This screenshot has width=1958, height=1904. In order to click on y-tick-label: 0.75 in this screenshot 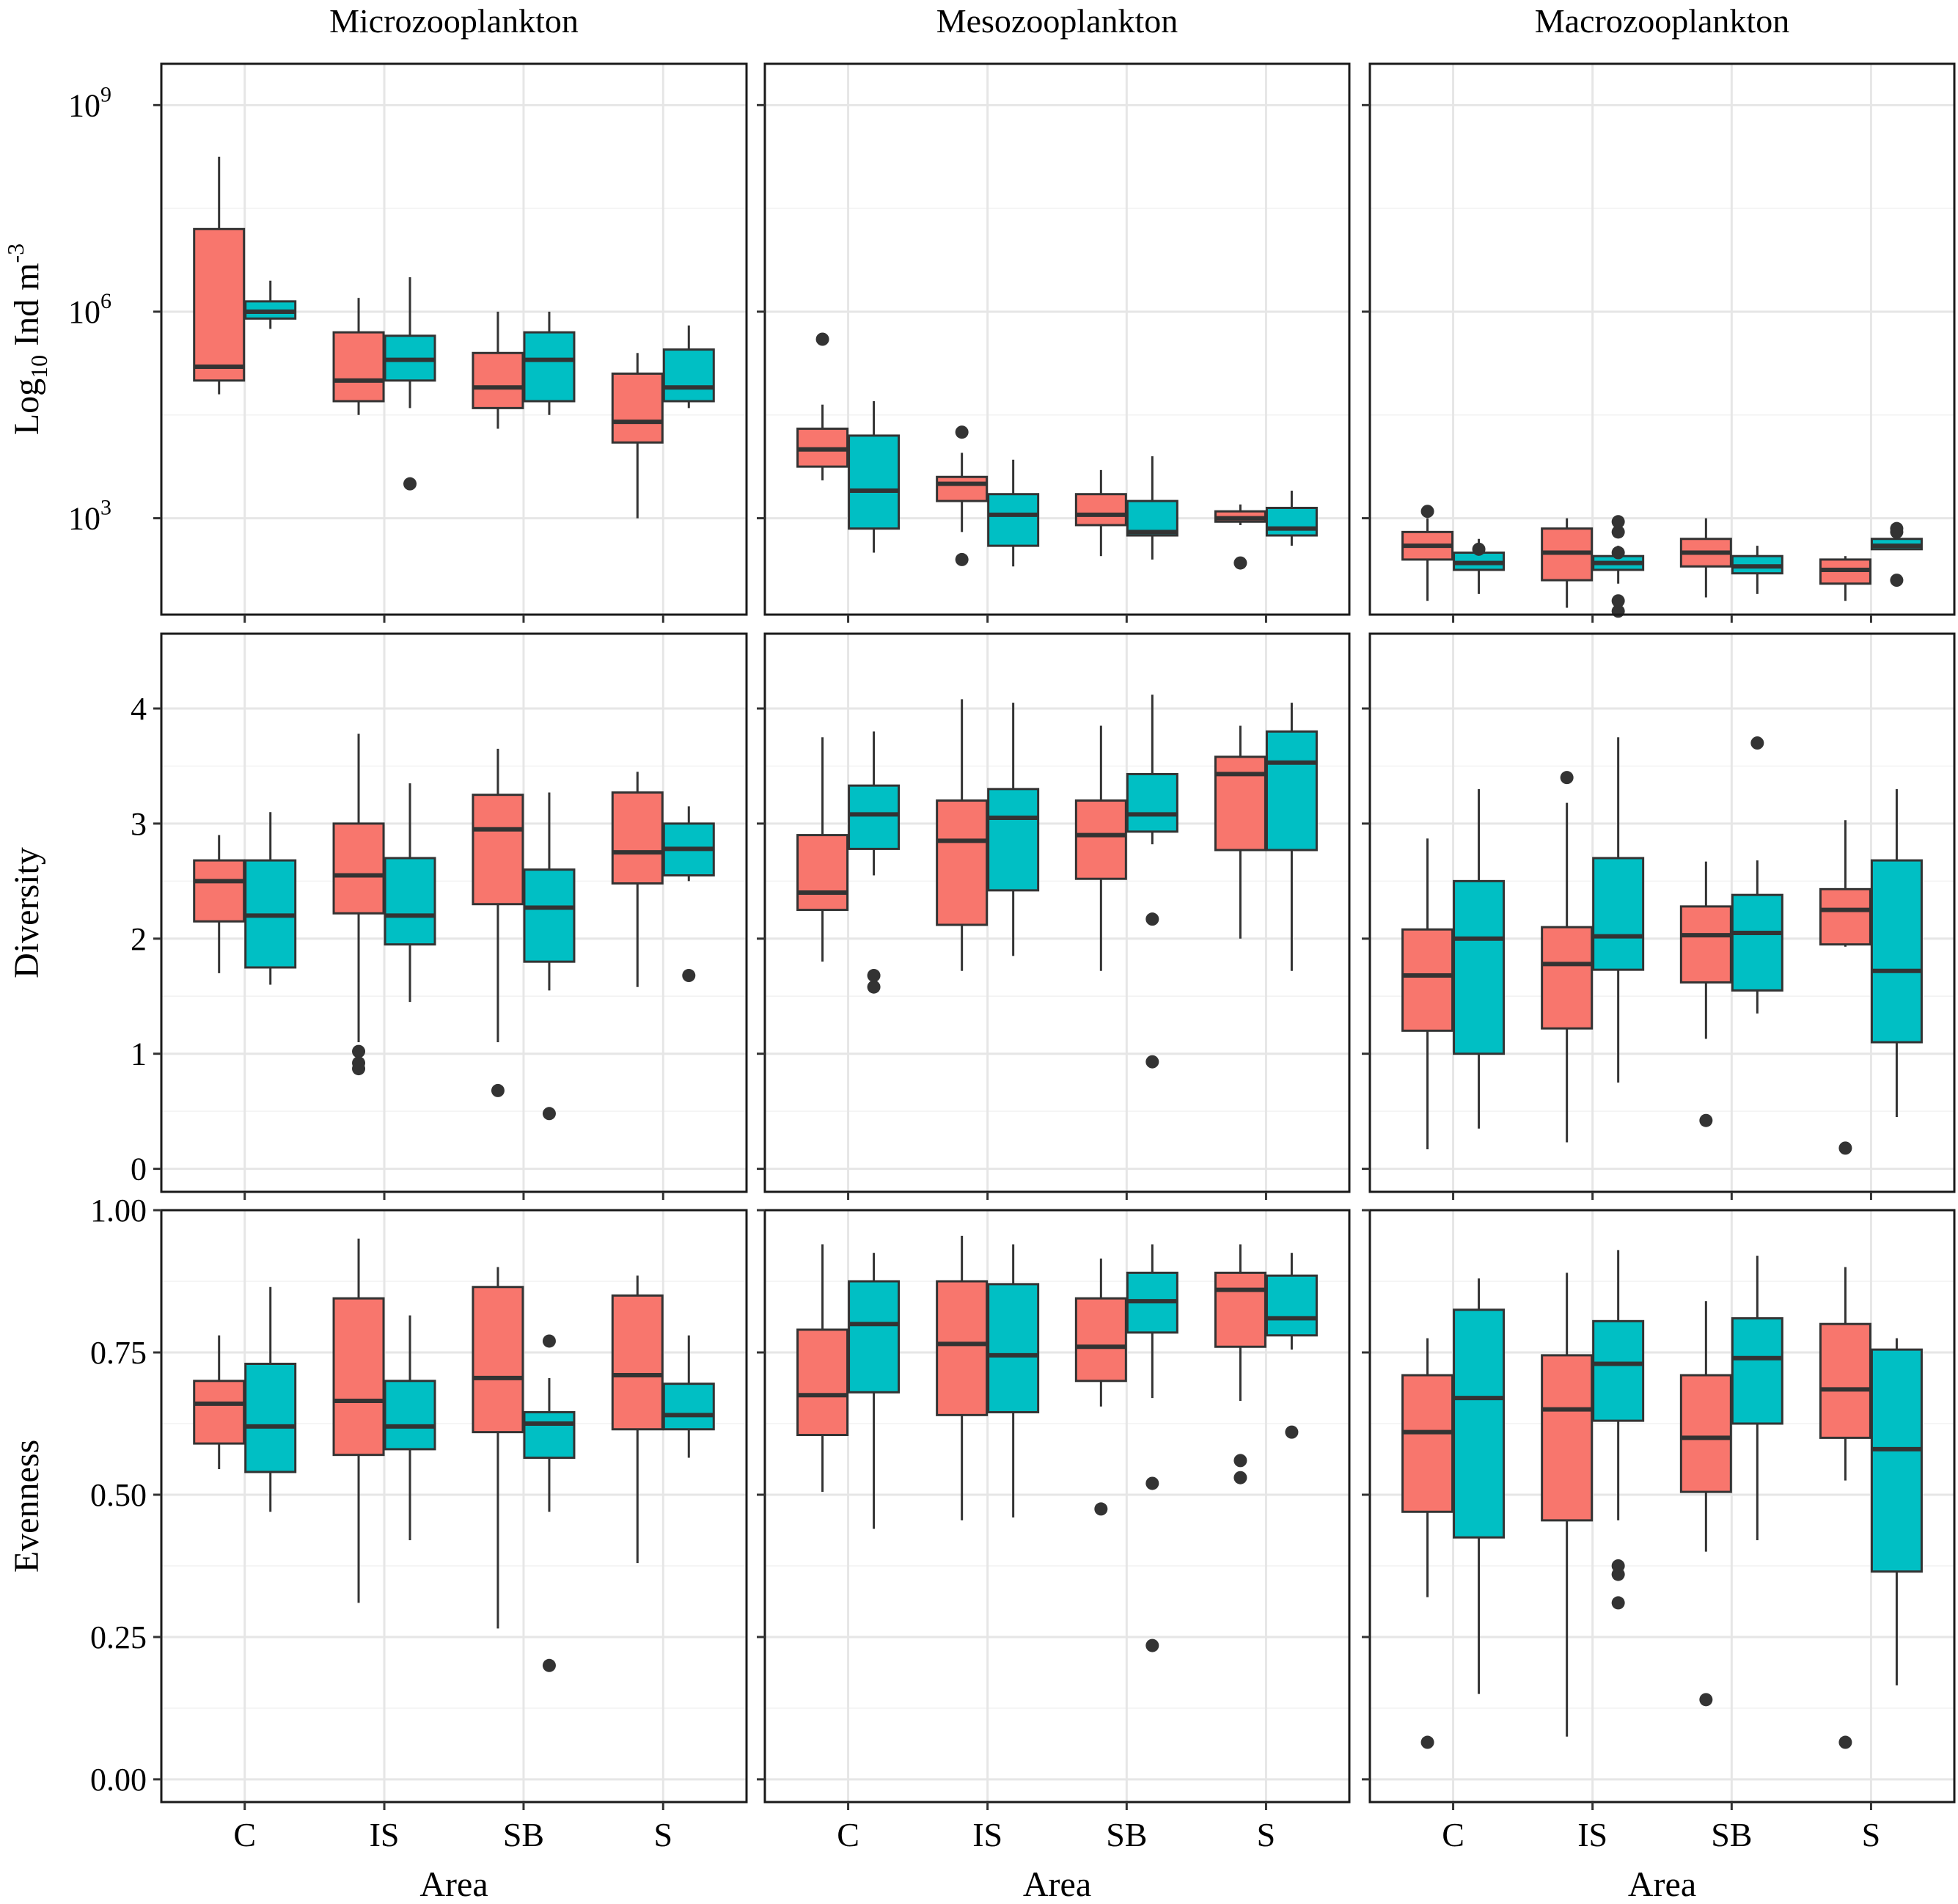, I will do `click(118, 1353)`.